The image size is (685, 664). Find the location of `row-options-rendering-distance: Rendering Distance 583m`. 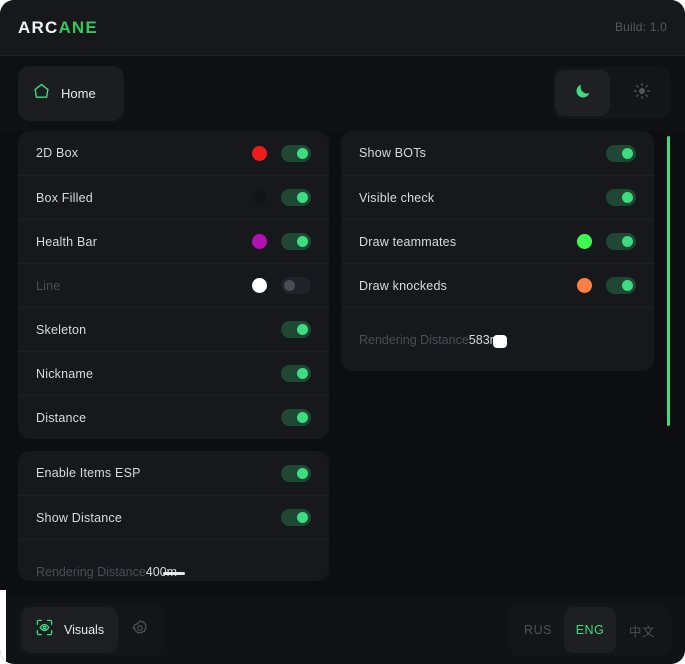

row-options-rendering-distance: Rendering Distance 583m is located at coordinates (497, 335).